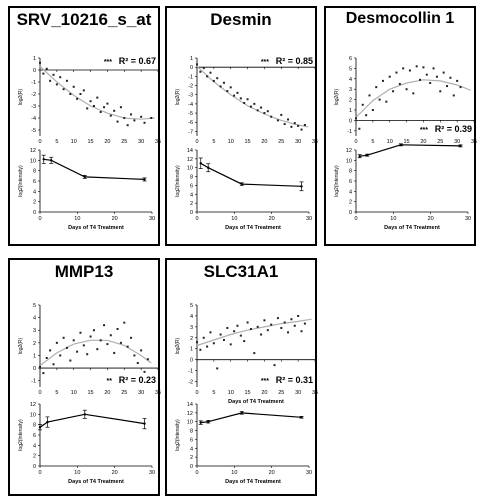  What do you see at coordinates (137, 380) in the screenshot?
I see `r-squared-label: R² = 0.23` at bounding box center [137, 380].